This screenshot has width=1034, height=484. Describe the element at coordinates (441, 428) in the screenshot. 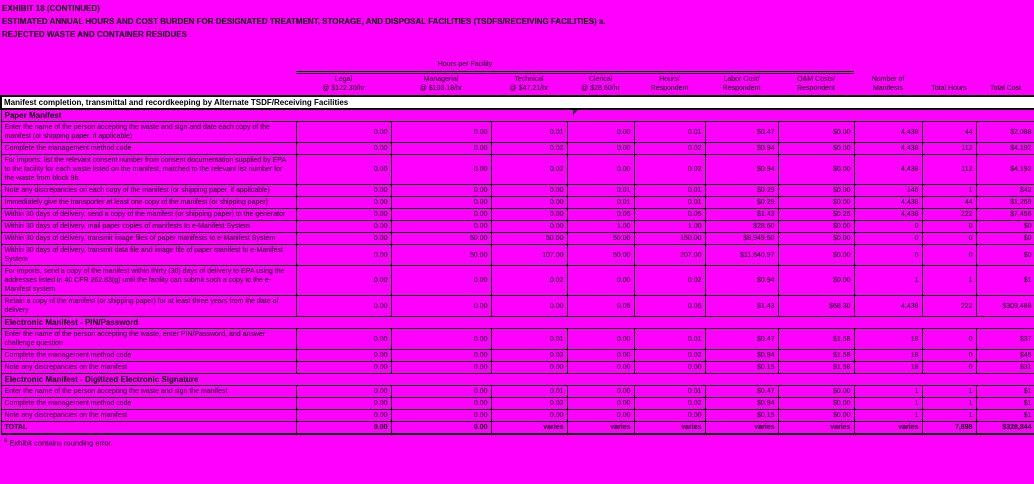

I see `total-value-cell: 0.00` at that location.